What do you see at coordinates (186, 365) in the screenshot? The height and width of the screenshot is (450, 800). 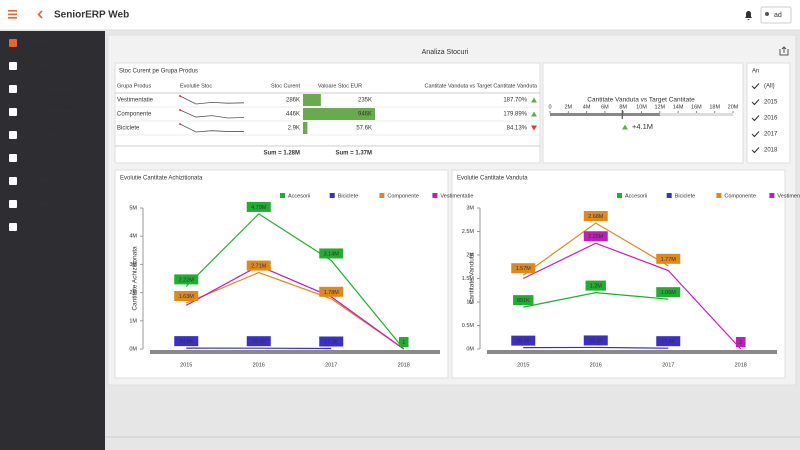 I see `x-tick-label: 2015` at bounding box center [186, 365].